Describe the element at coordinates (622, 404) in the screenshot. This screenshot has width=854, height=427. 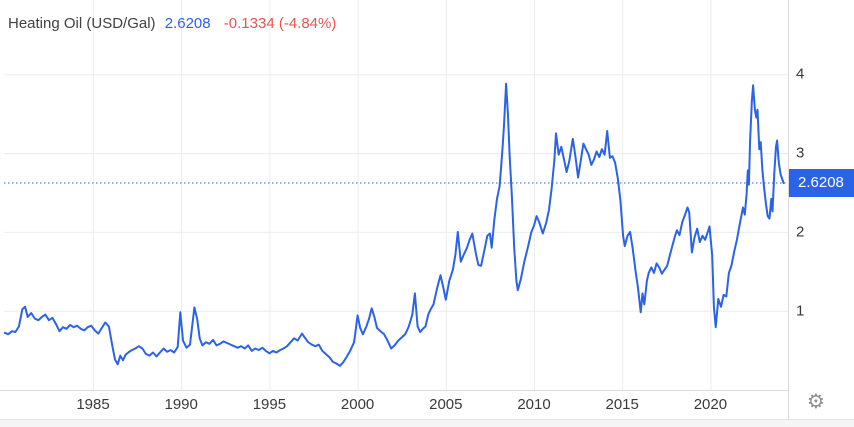
I see `x-tick-label: 2015` at that location.